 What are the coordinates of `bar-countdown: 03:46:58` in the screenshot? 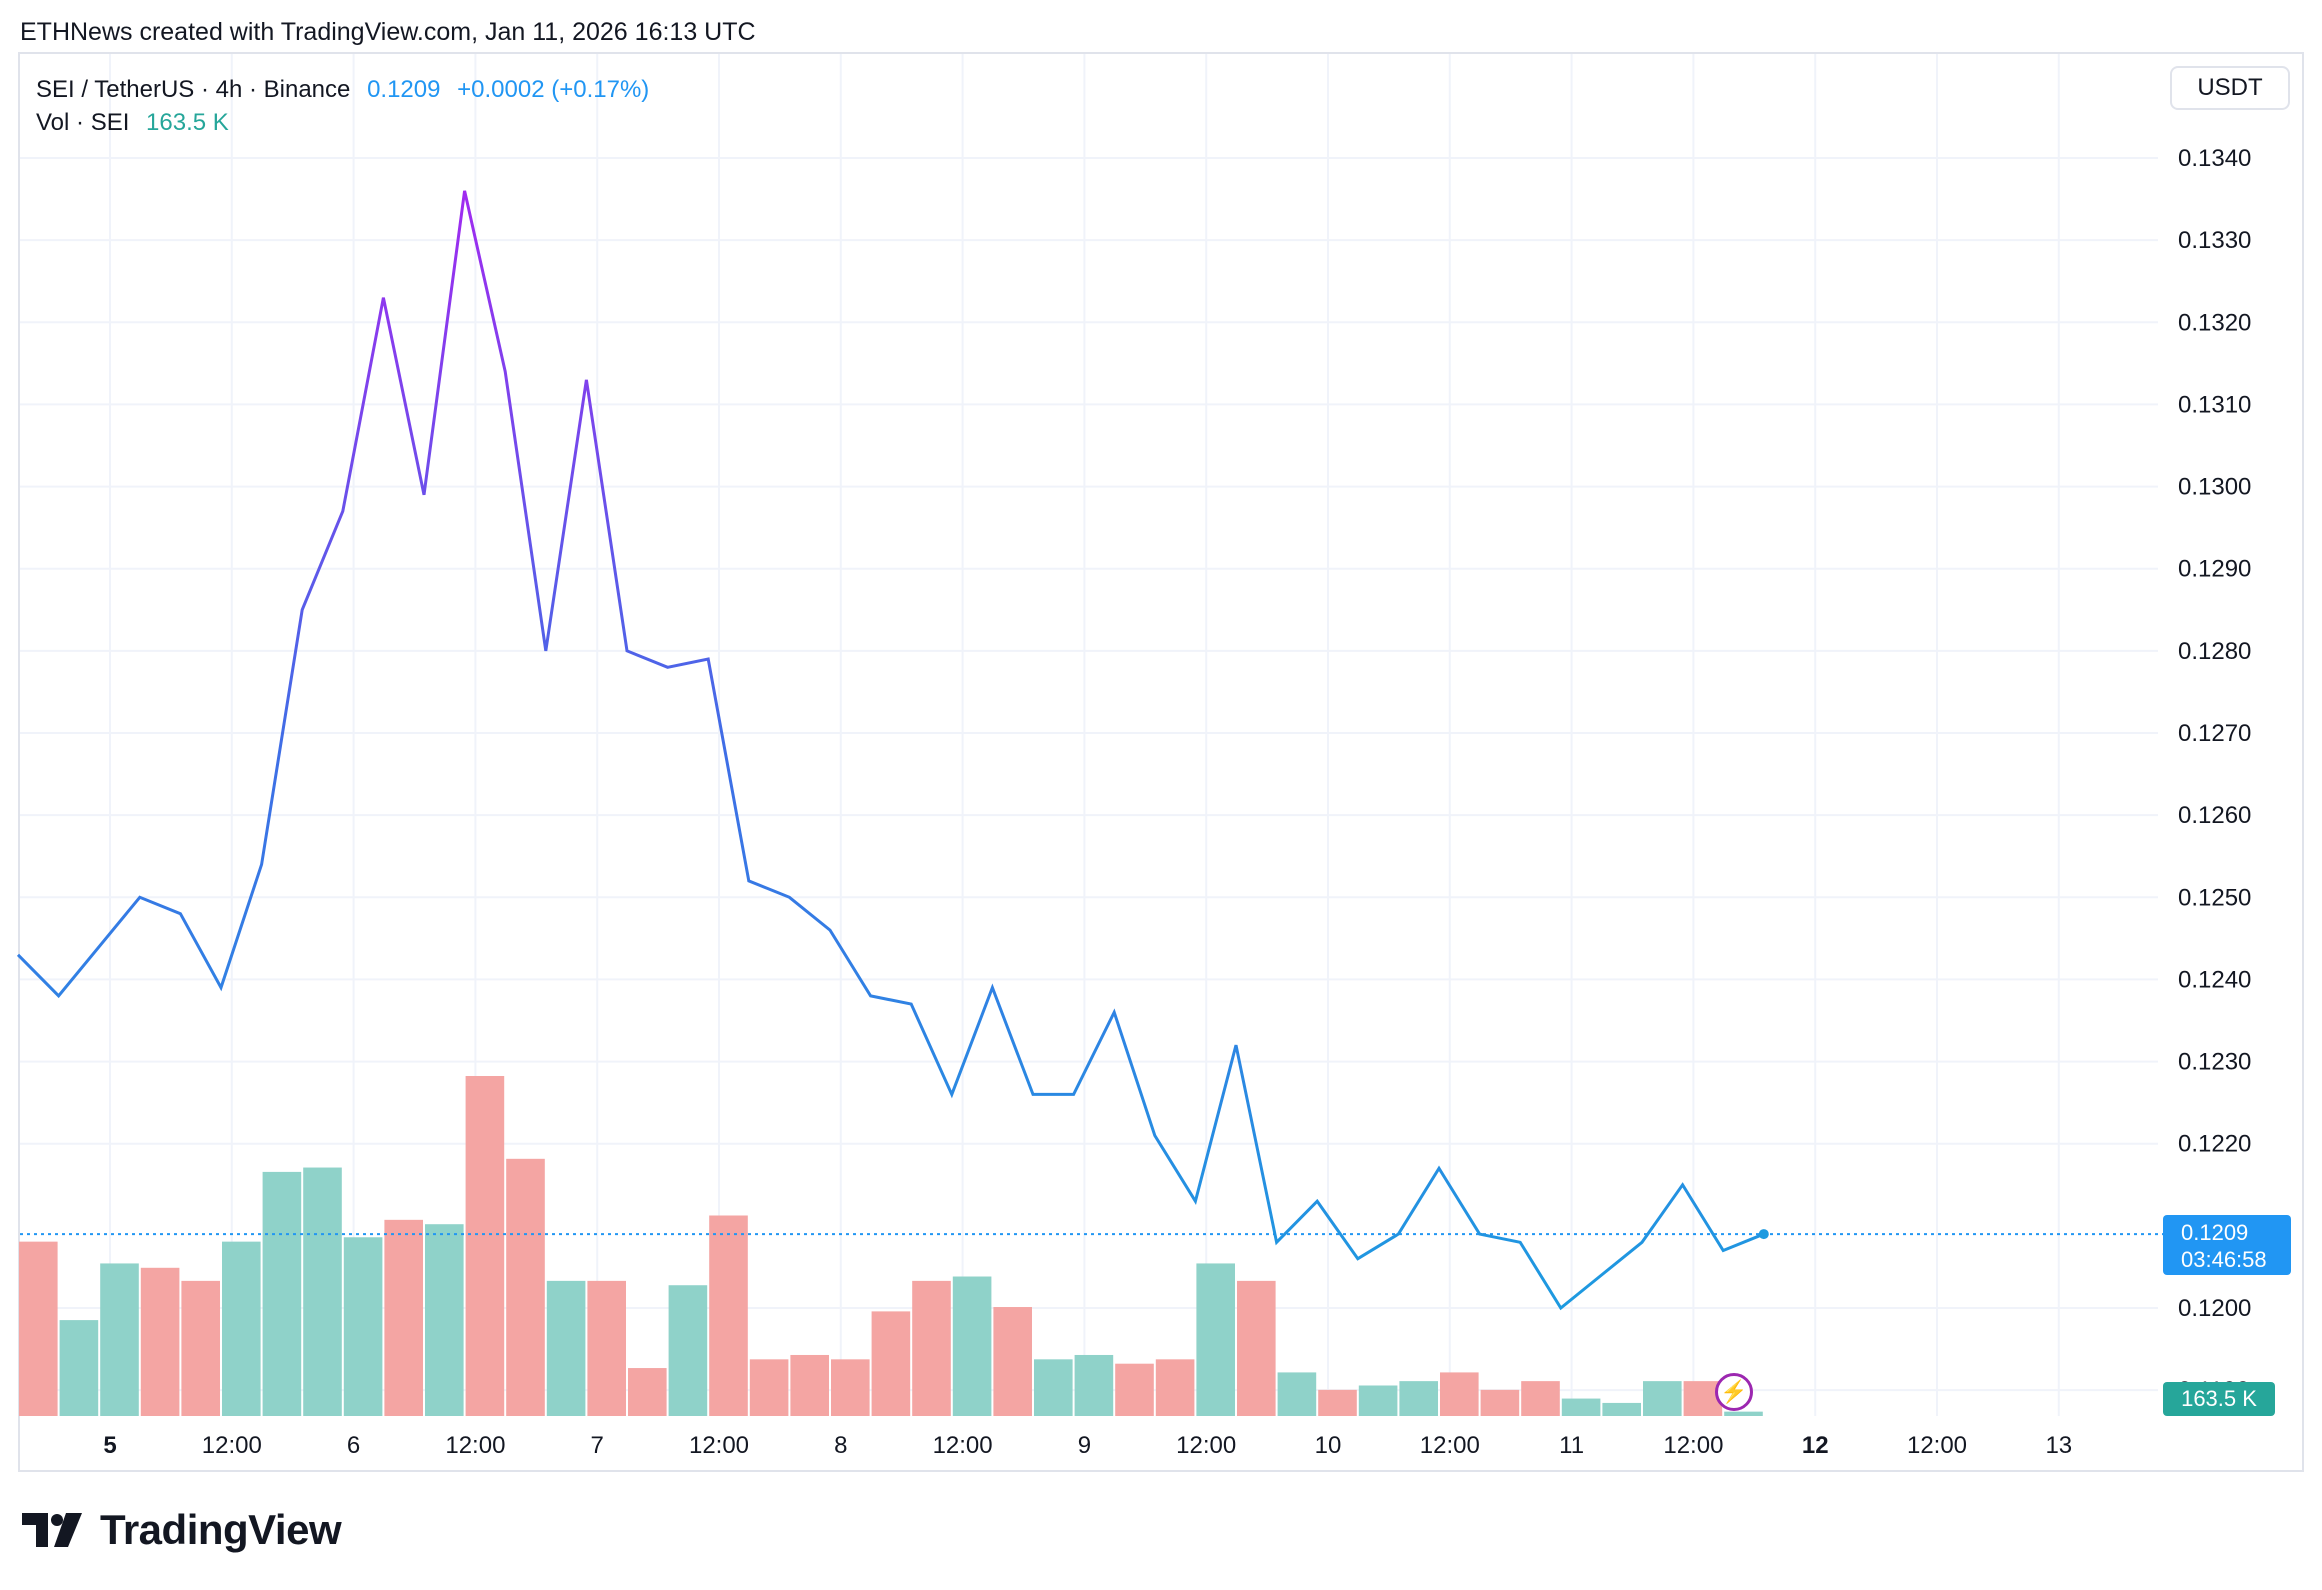 It's located at (2224, 1259).